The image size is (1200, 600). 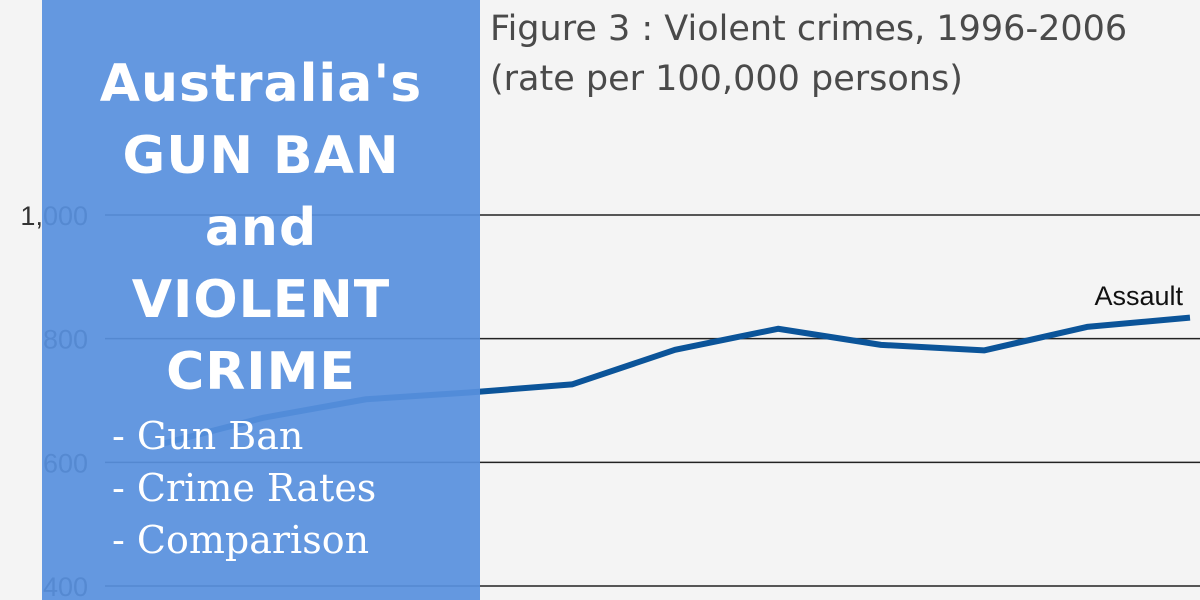 I want to click on headline-line: and, so click(x=261, y=228).